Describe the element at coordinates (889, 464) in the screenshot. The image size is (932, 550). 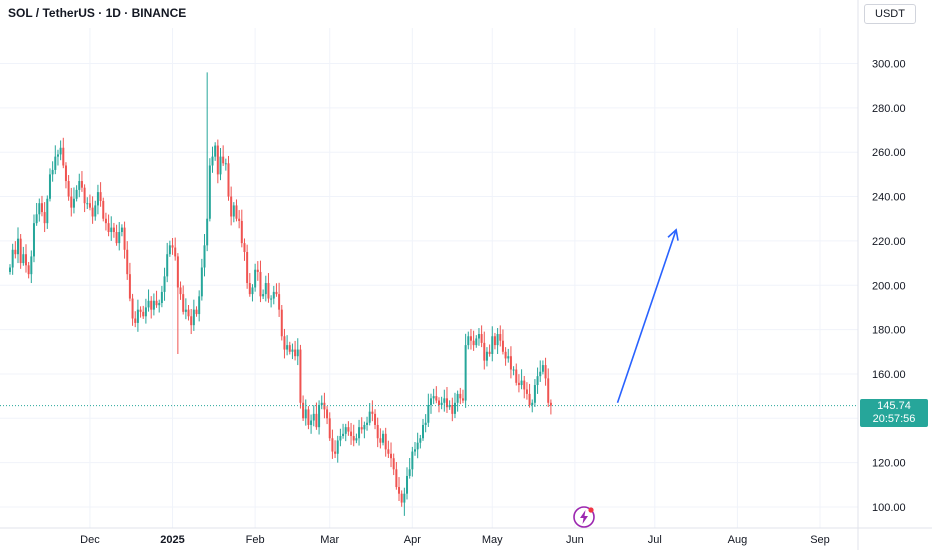
I see `y-tick-label: 120.00` at that location.